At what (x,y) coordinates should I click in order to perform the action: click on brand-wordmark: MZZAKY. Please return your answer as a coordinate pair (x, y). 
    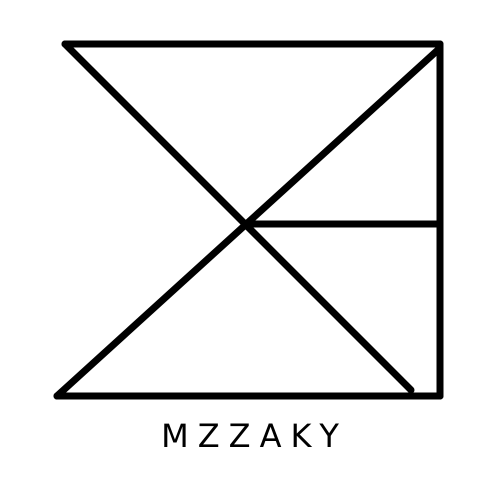
    Looking at the image, I should click on (254, 436).